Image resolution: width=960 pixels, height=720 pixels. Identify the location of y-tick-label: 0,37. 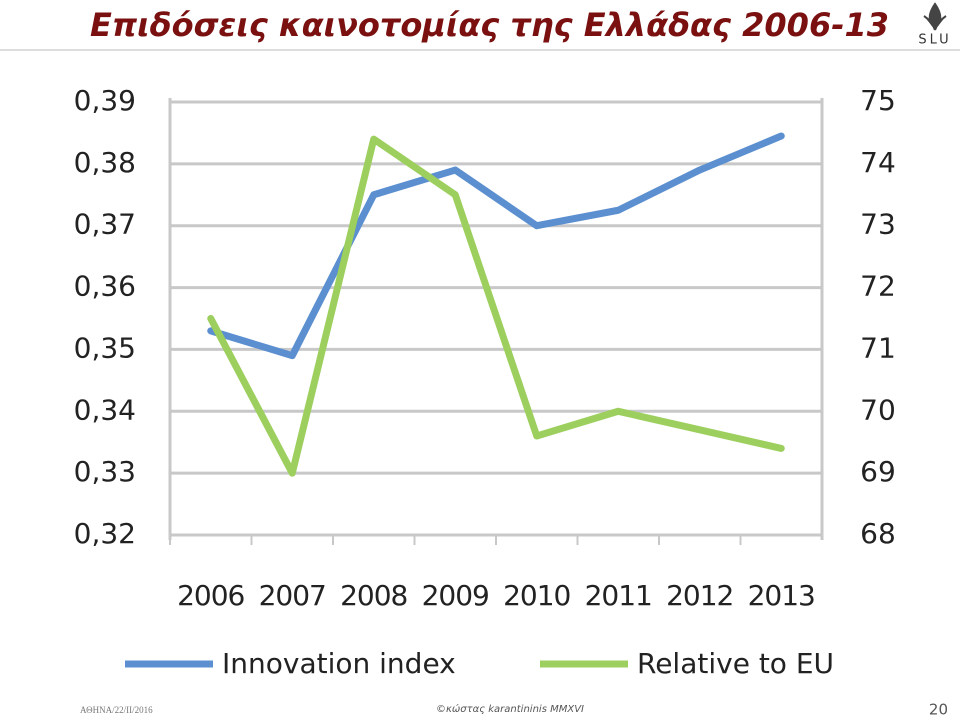
(105, 224).